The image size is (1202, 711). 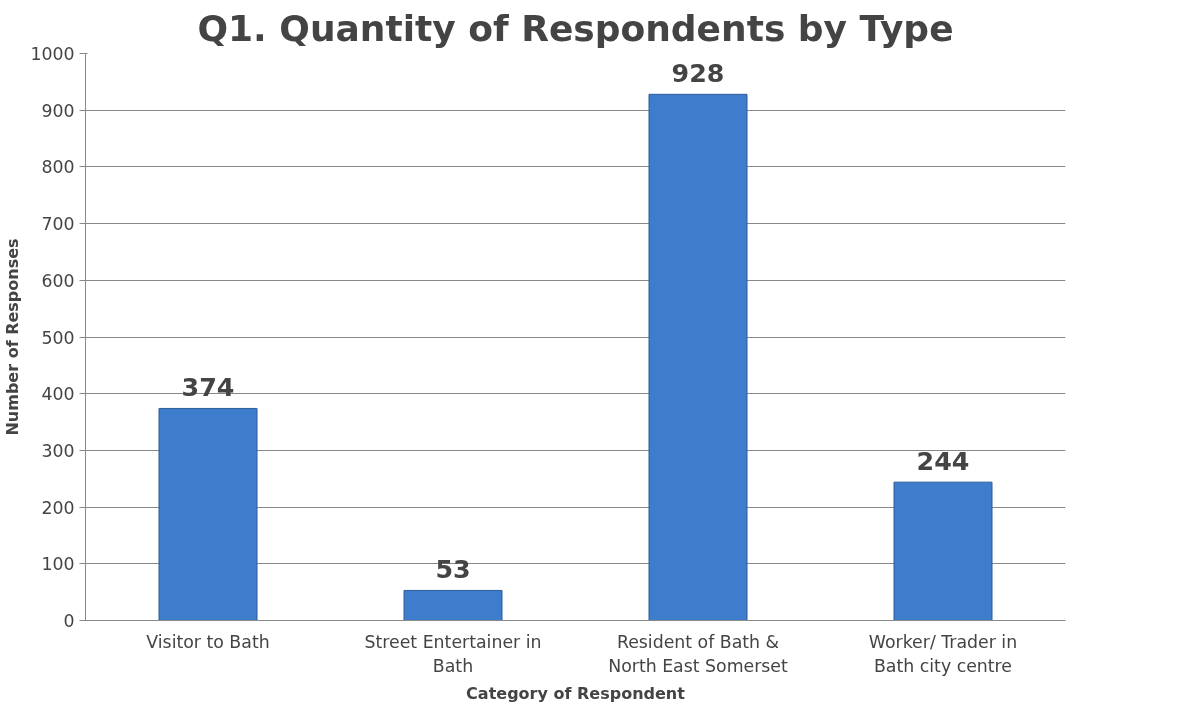 What do you see at coordinates (69, 621) in the screenshot?
I see `y-tick-label: 0` at bounding box center [69, 621].